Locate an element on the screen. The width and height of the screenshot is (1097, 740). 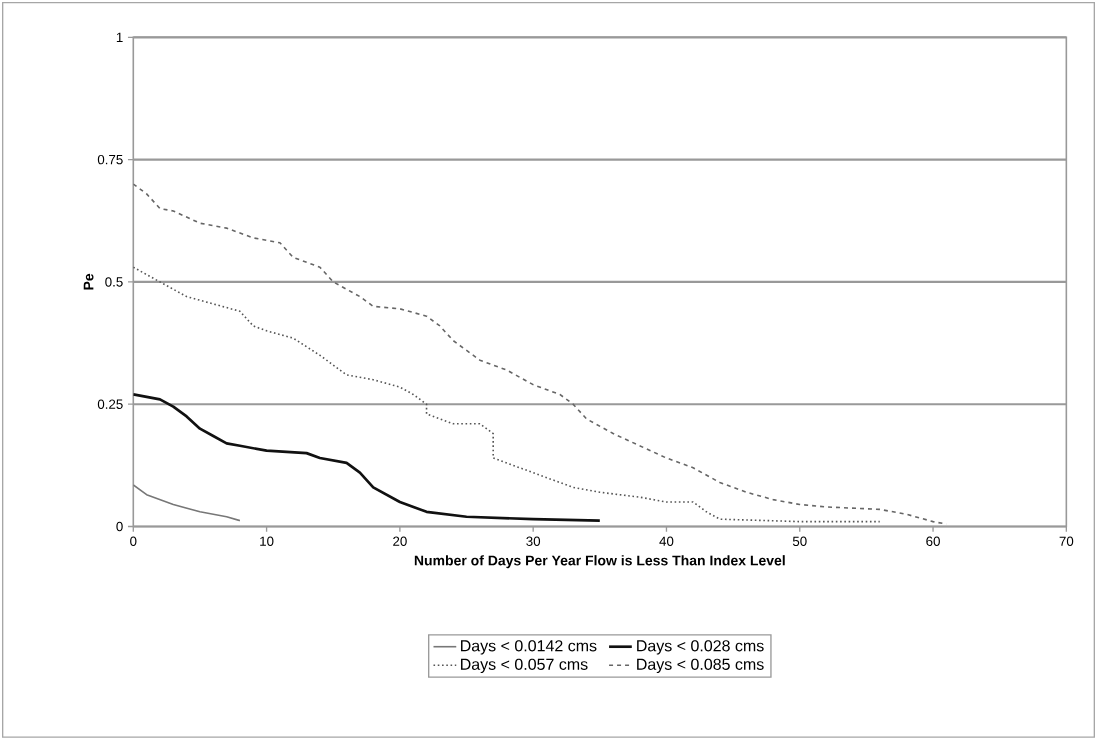
y-tick-label: 0.75 is located at coordinates (110, 160).